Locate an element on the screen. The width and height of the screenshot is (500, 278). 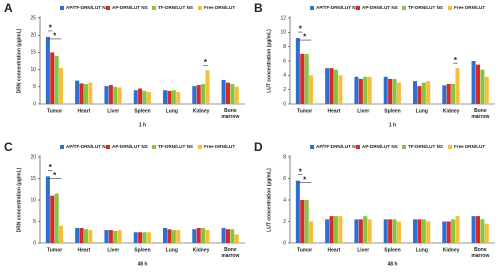
x-tick-label: Liver is located at coordinates (363, 111).